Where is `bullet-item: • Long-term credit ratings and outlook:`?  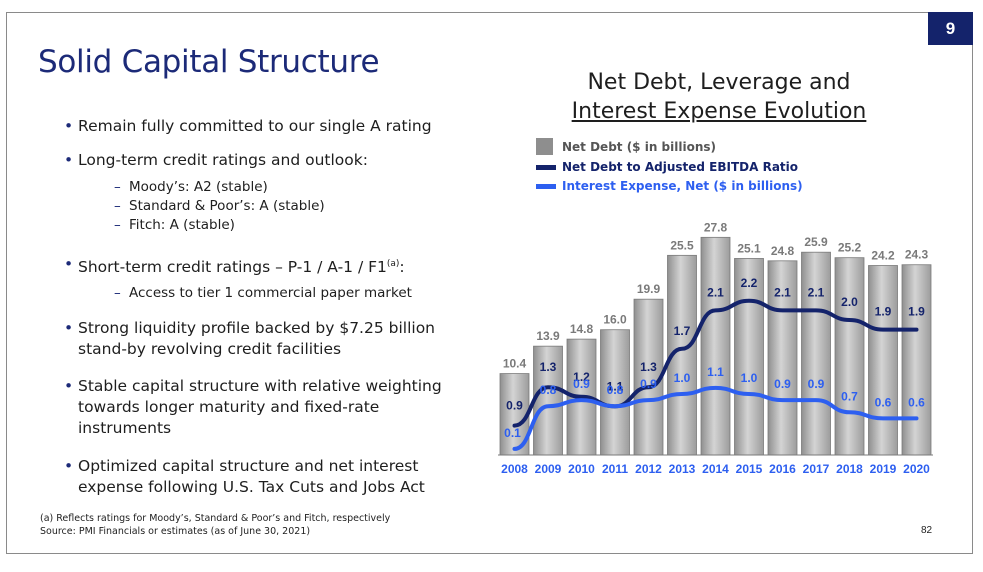 bullet-item: • Long-term credit ratings and outlook: is located at coordinates (216, 160).